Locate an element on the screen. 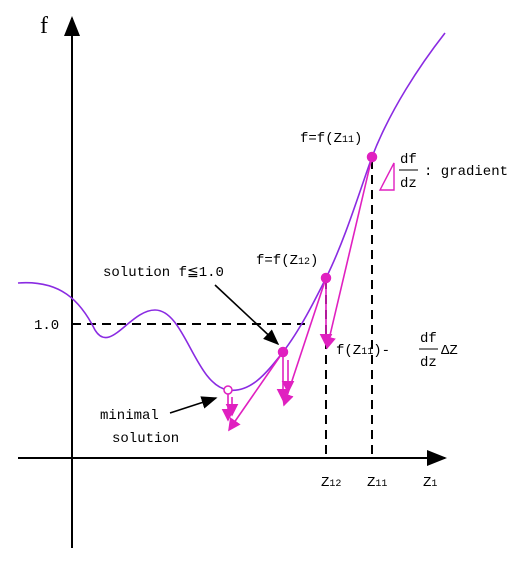 This screenshot has height=572, width=528. pointers is located at coordinates (224, 349).